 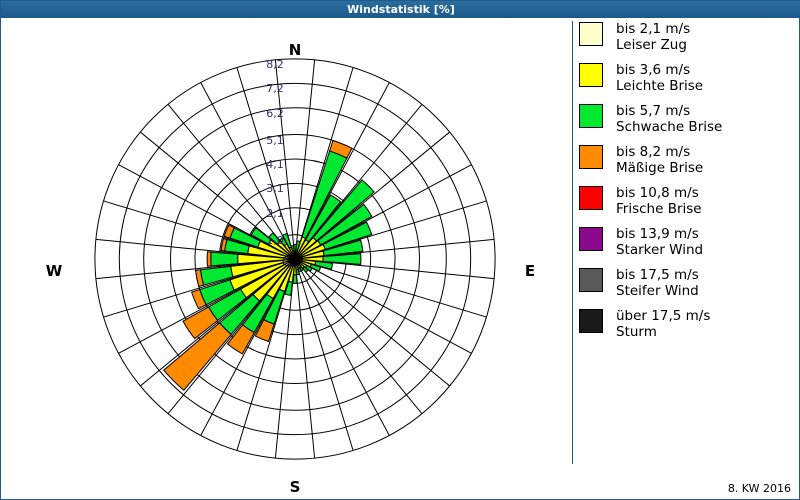 I want to click on legend-beaufort-name: Leiser Zug, so click(x=651, y=45).